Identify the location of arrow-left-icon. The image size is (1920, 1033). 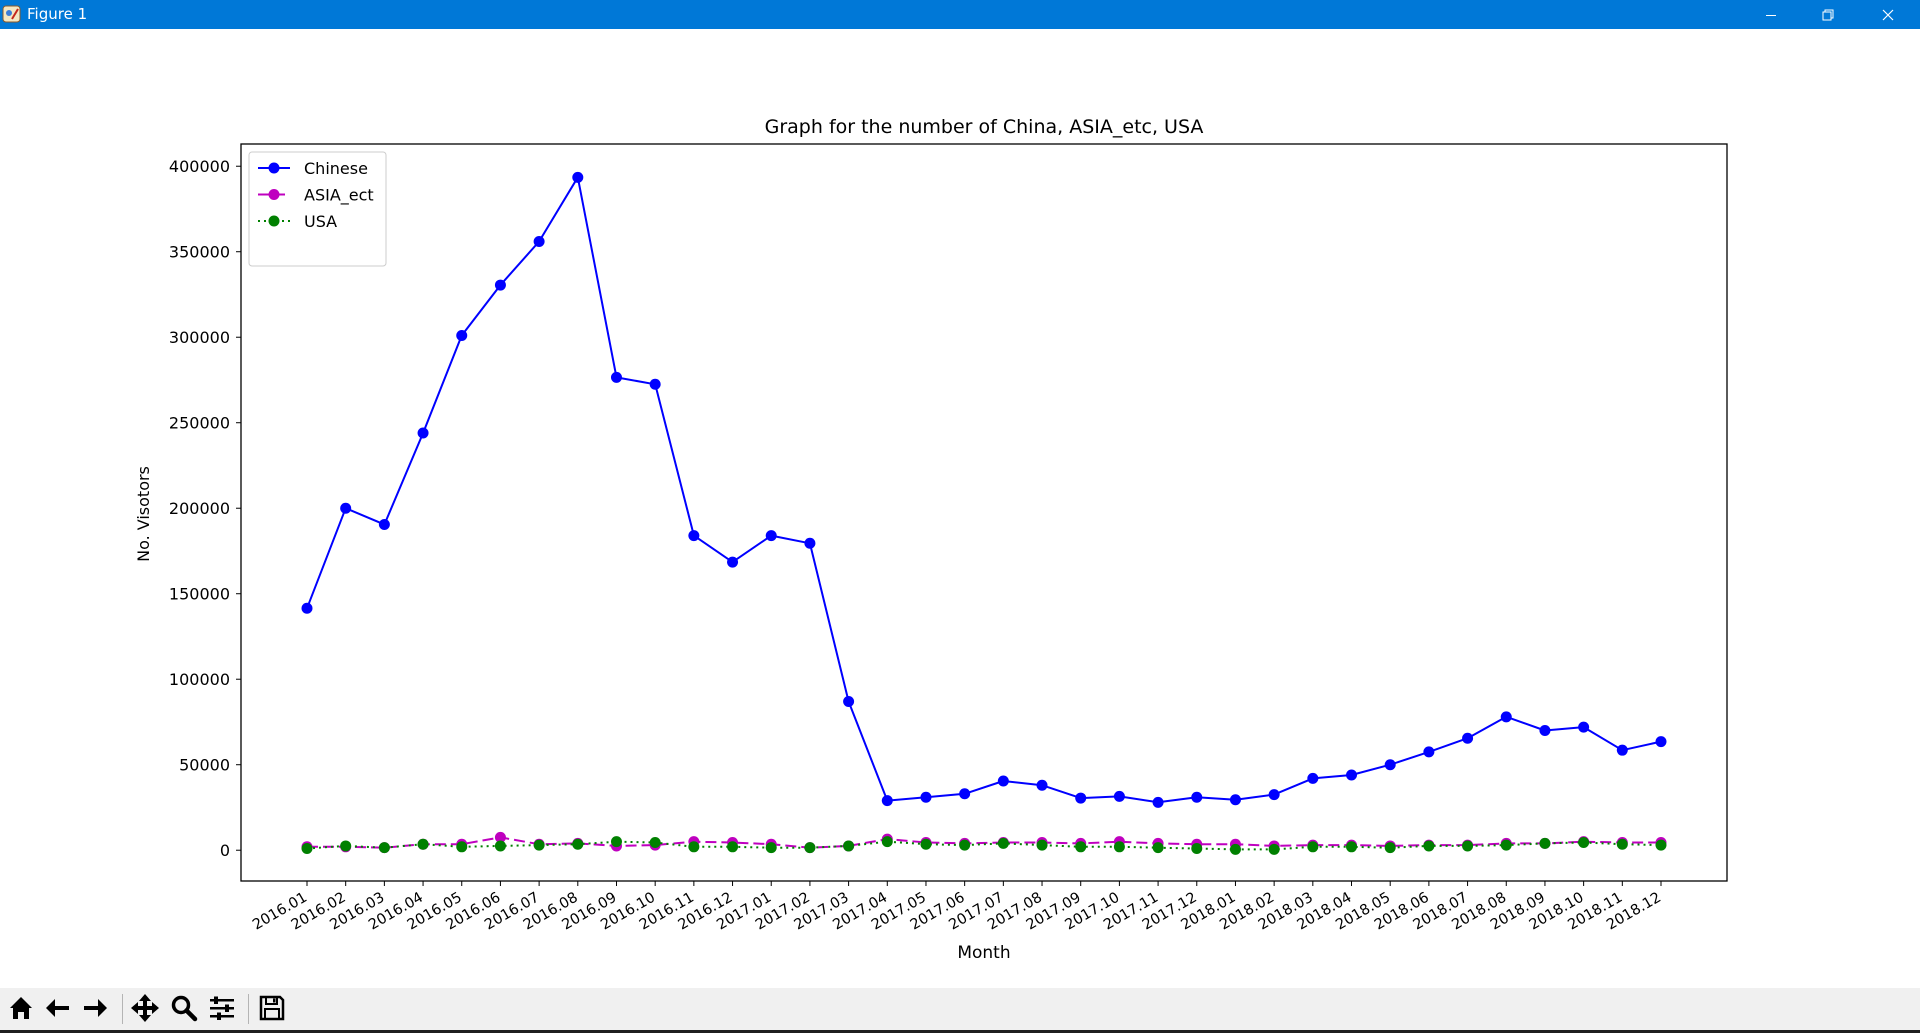
(57, 1008).